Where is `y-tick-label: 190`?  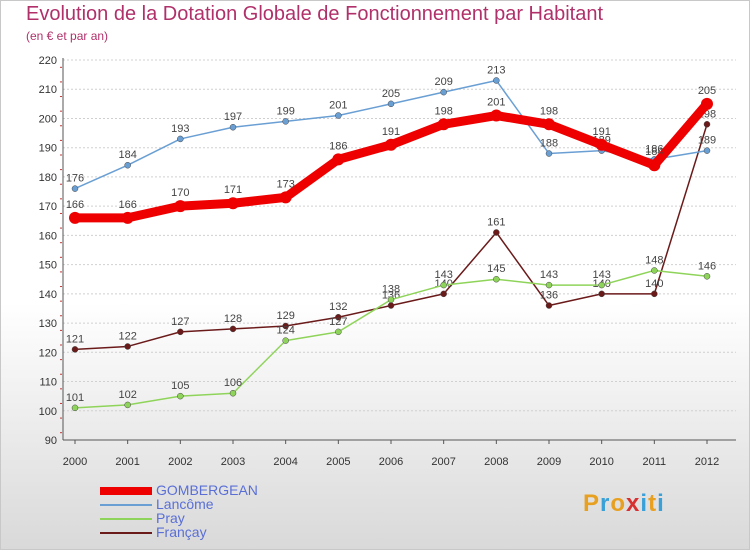
y-tick-label: 190 is located at coordinates (48, 149).